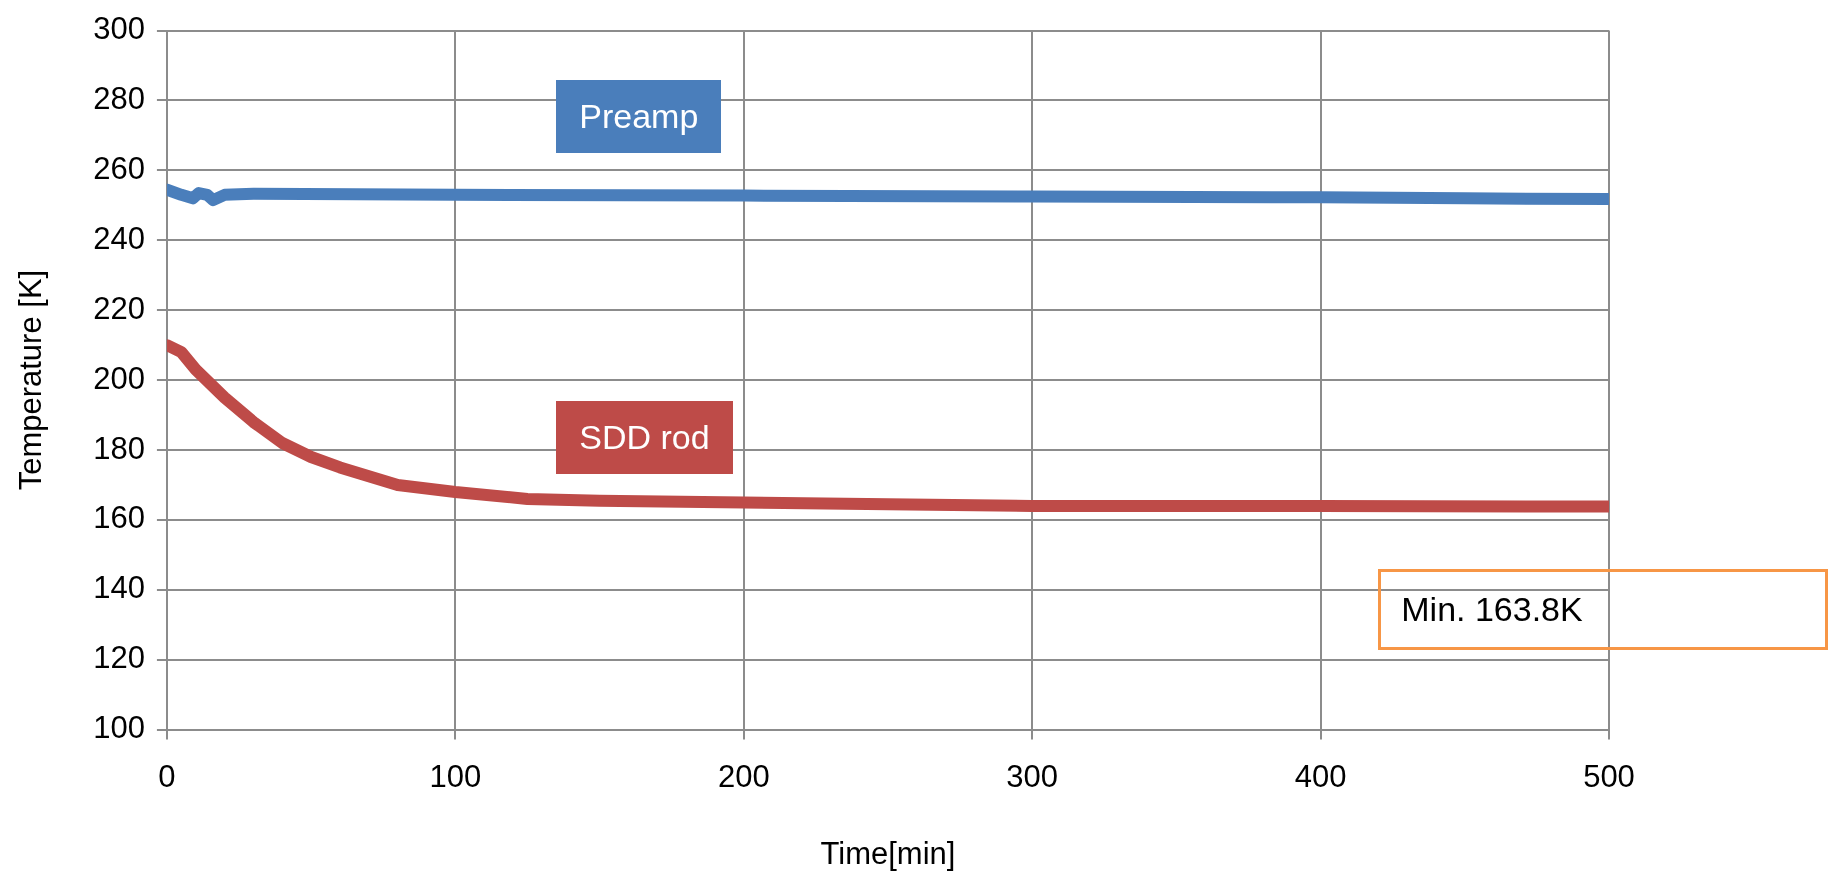  I want to click on x-axis-title: Time[min], so click(888, 853).